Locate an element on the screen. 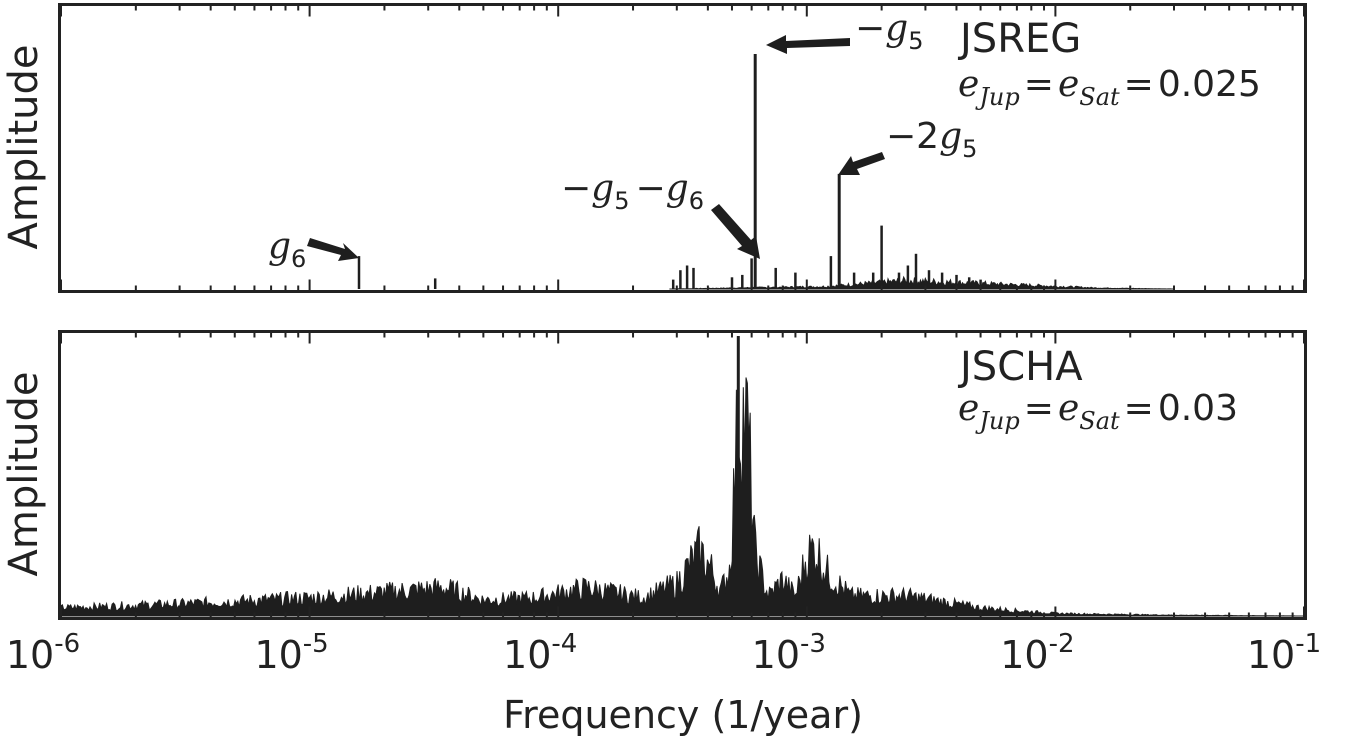 The height and width of the screenshot is (743, 1350). annotation-minus-2g5-label: −2g5 is located at coordinates (931, 139).